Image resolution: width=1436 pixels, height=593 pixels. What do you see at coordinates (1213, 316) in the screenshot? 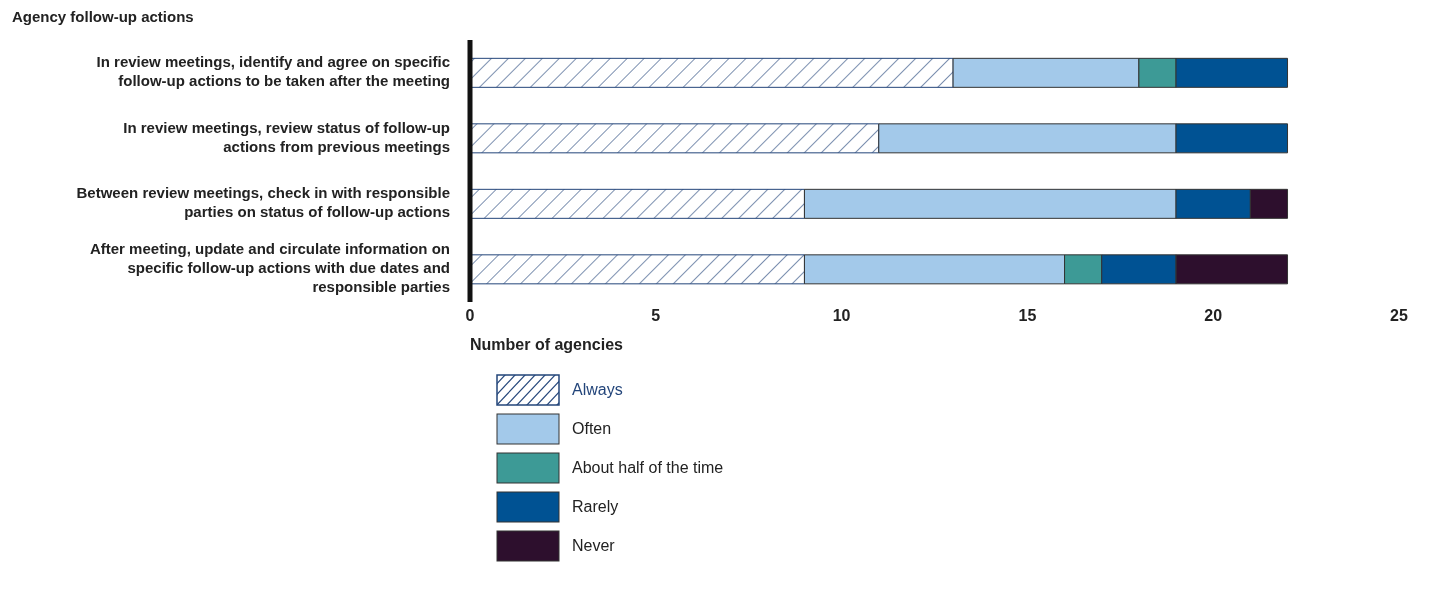
I see `x-tick-label: 20` at bounding box center [1213, 316].